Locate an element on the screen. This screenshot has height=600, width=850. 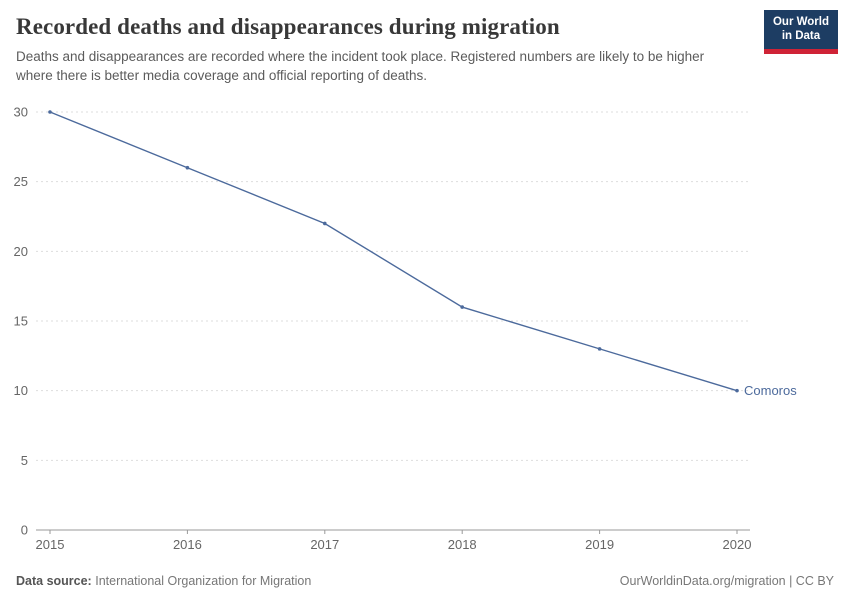
y-axis-label: 0 is located at coordinates (24, 530).